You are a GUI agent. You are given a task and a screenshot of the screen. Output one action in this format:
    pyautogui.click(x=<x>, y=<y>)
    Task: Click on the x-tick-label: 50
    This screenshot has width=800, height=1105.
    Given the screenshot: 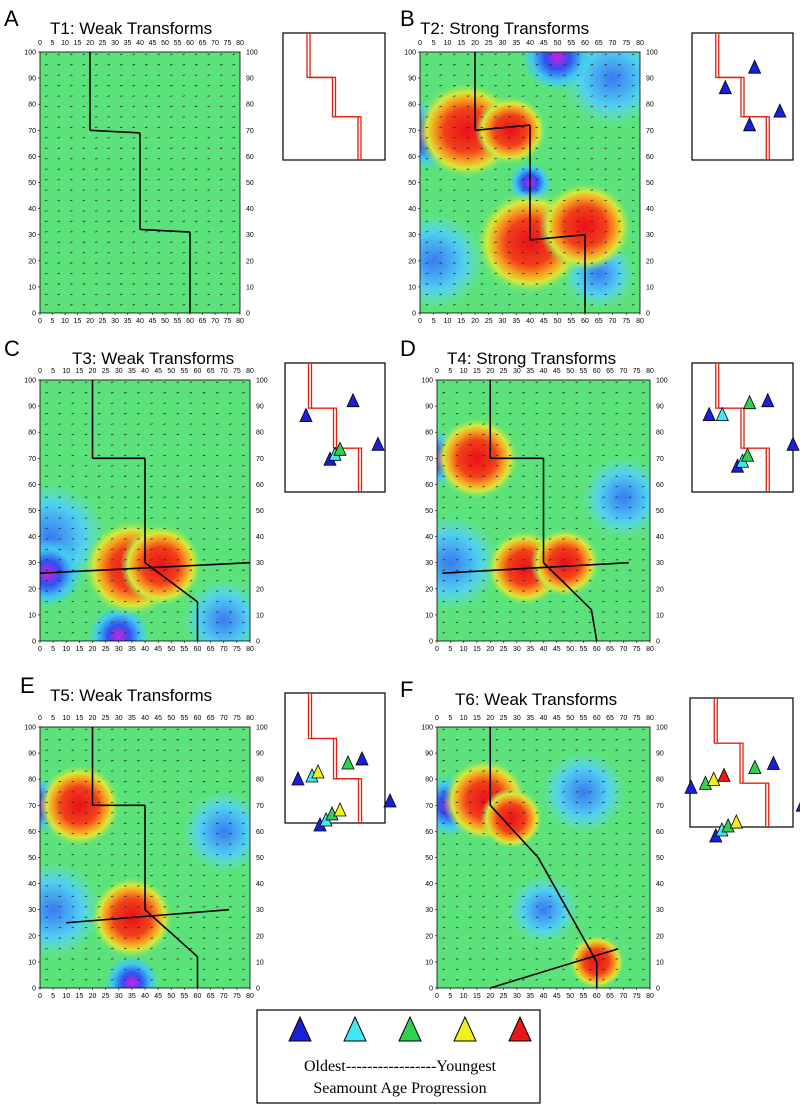 What is the action you would take?
    pyautogui.click(x=171, y=371)
    